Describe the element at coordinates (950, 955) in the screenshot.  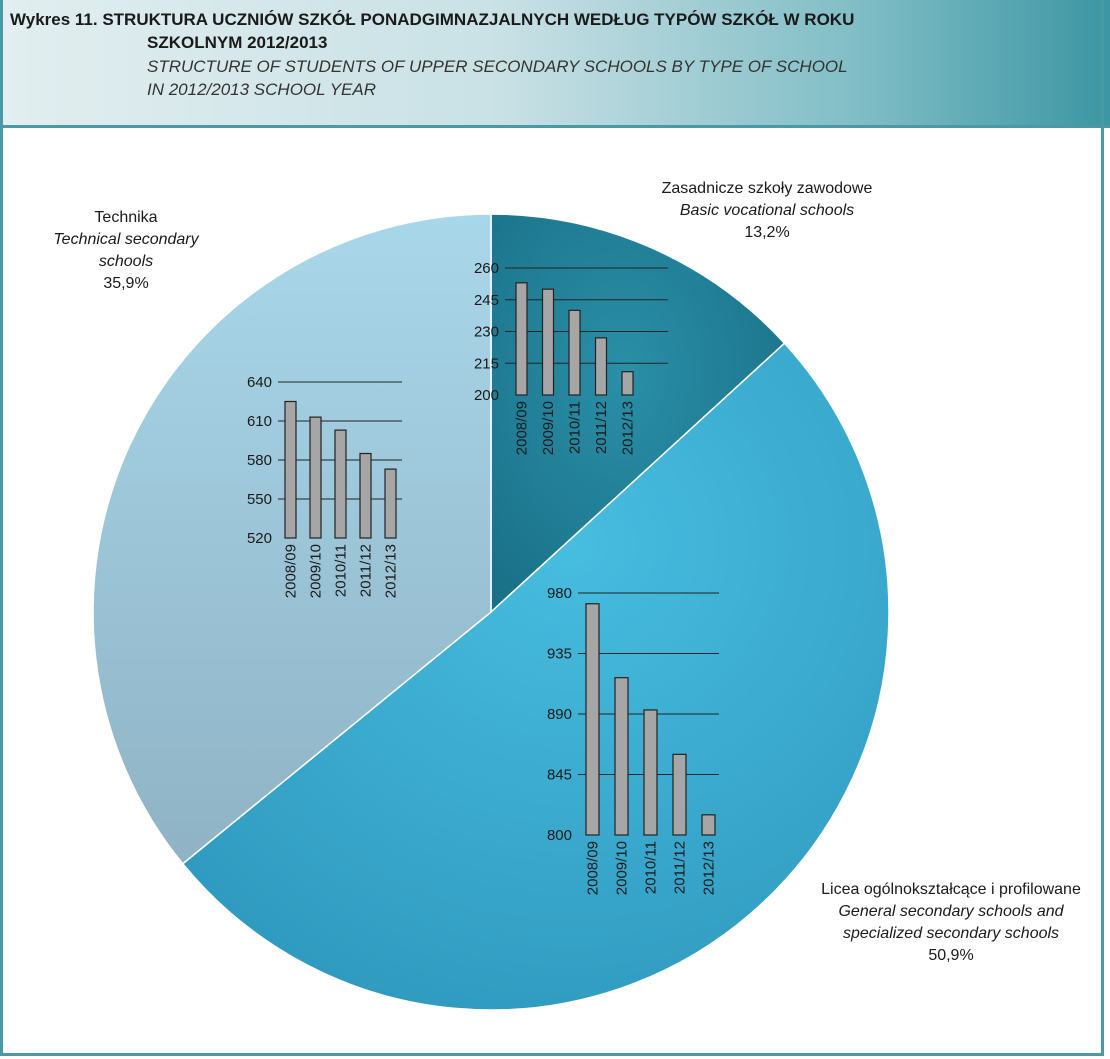
I see `pie-value-general: 50,9%` at that location.